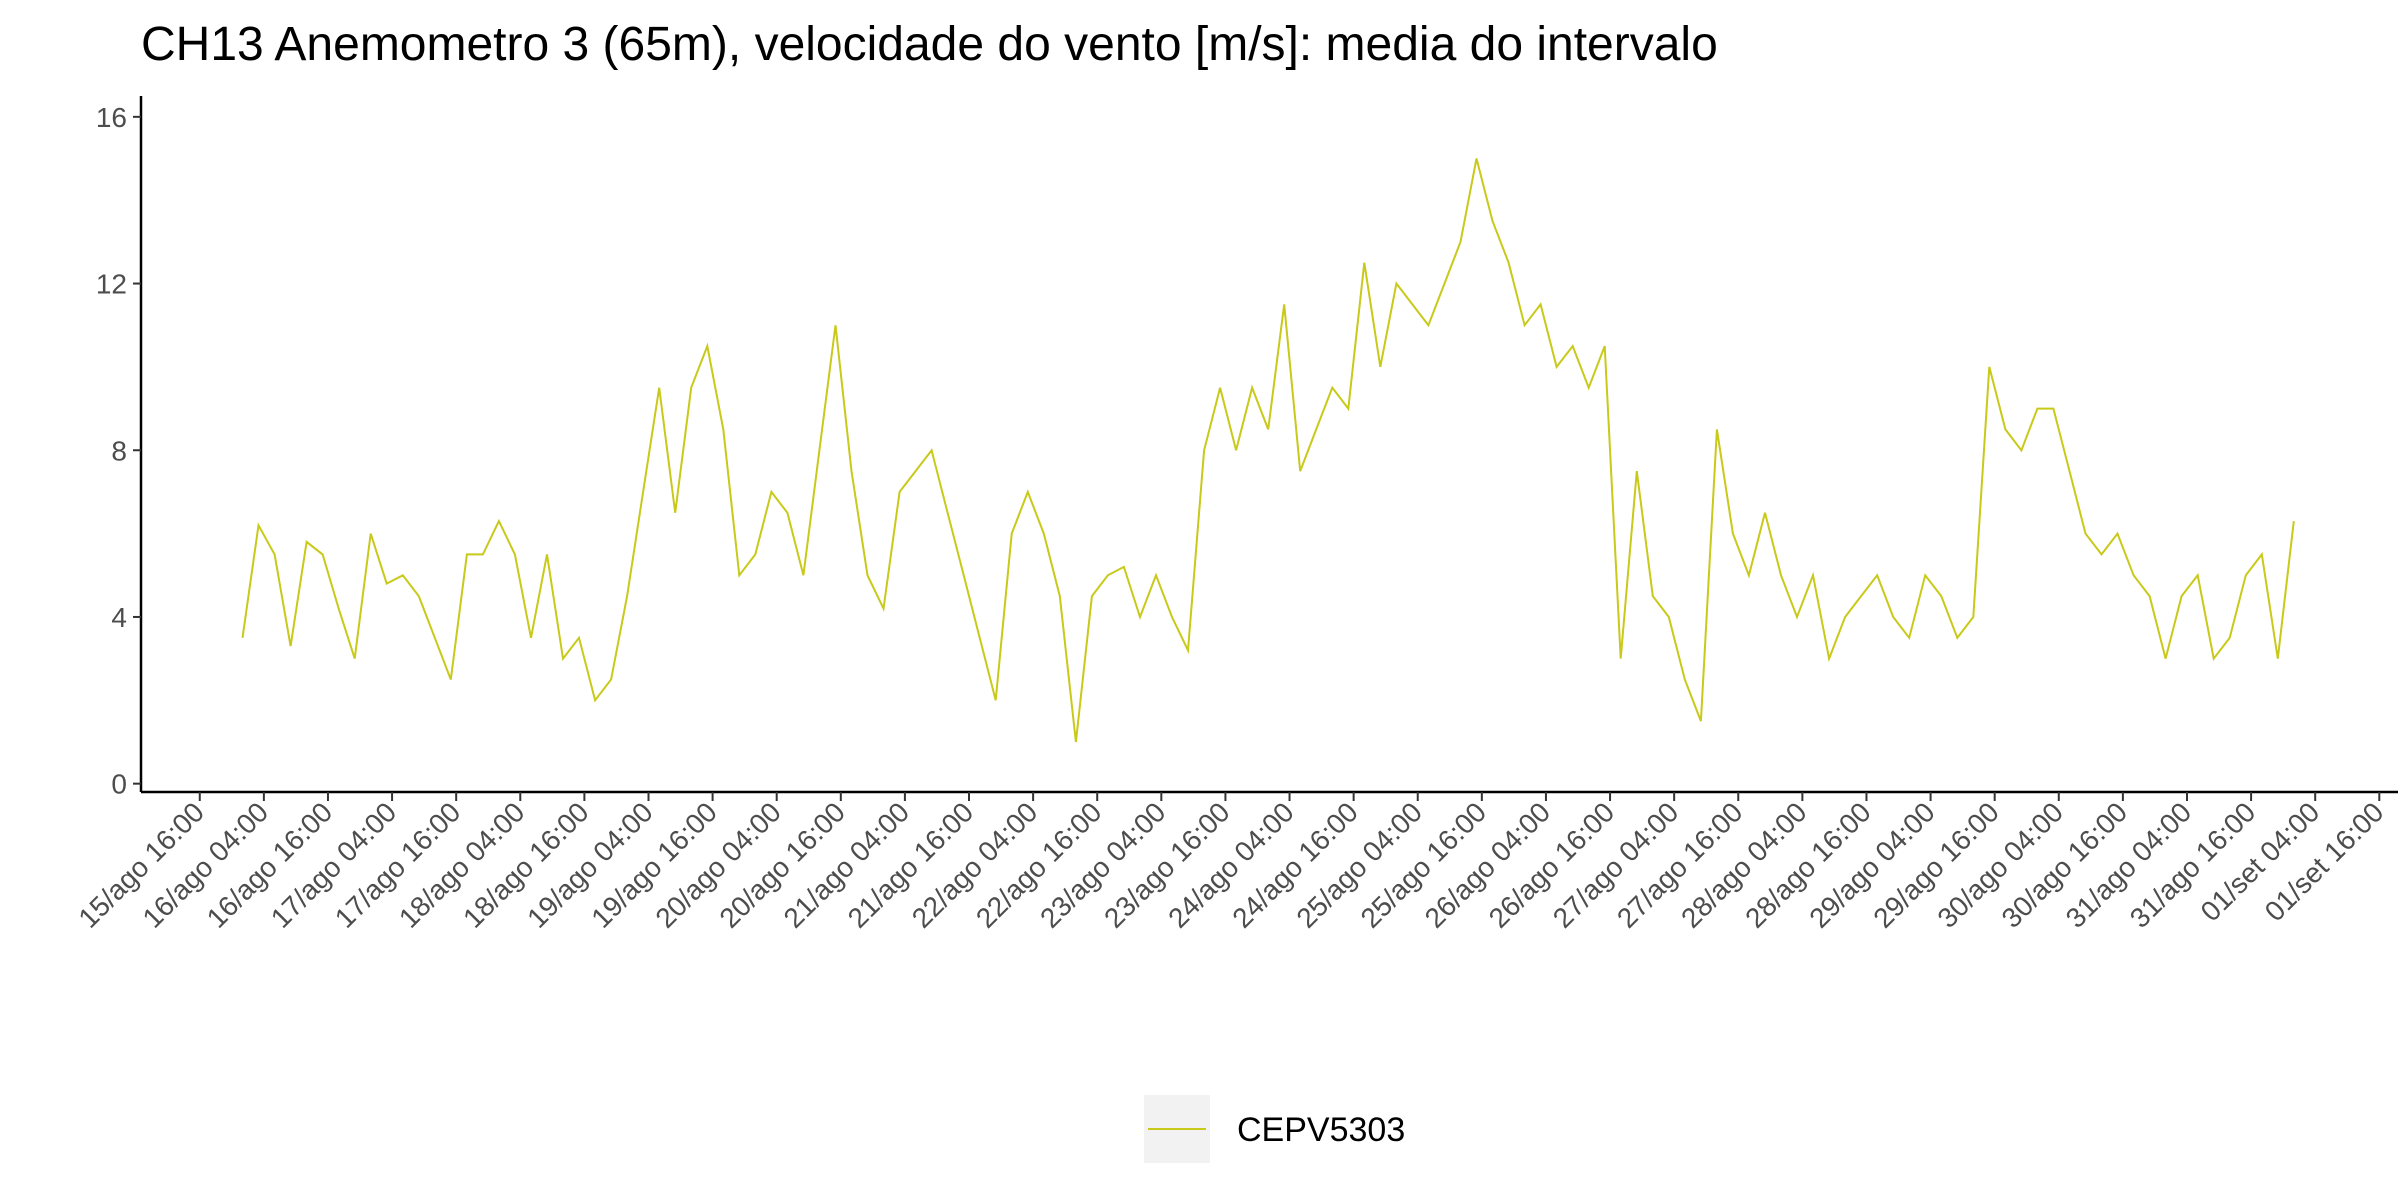  Describe the element at coordinates (119, 450) in the screenshot. I see `y-tick-label: 8` at that location.